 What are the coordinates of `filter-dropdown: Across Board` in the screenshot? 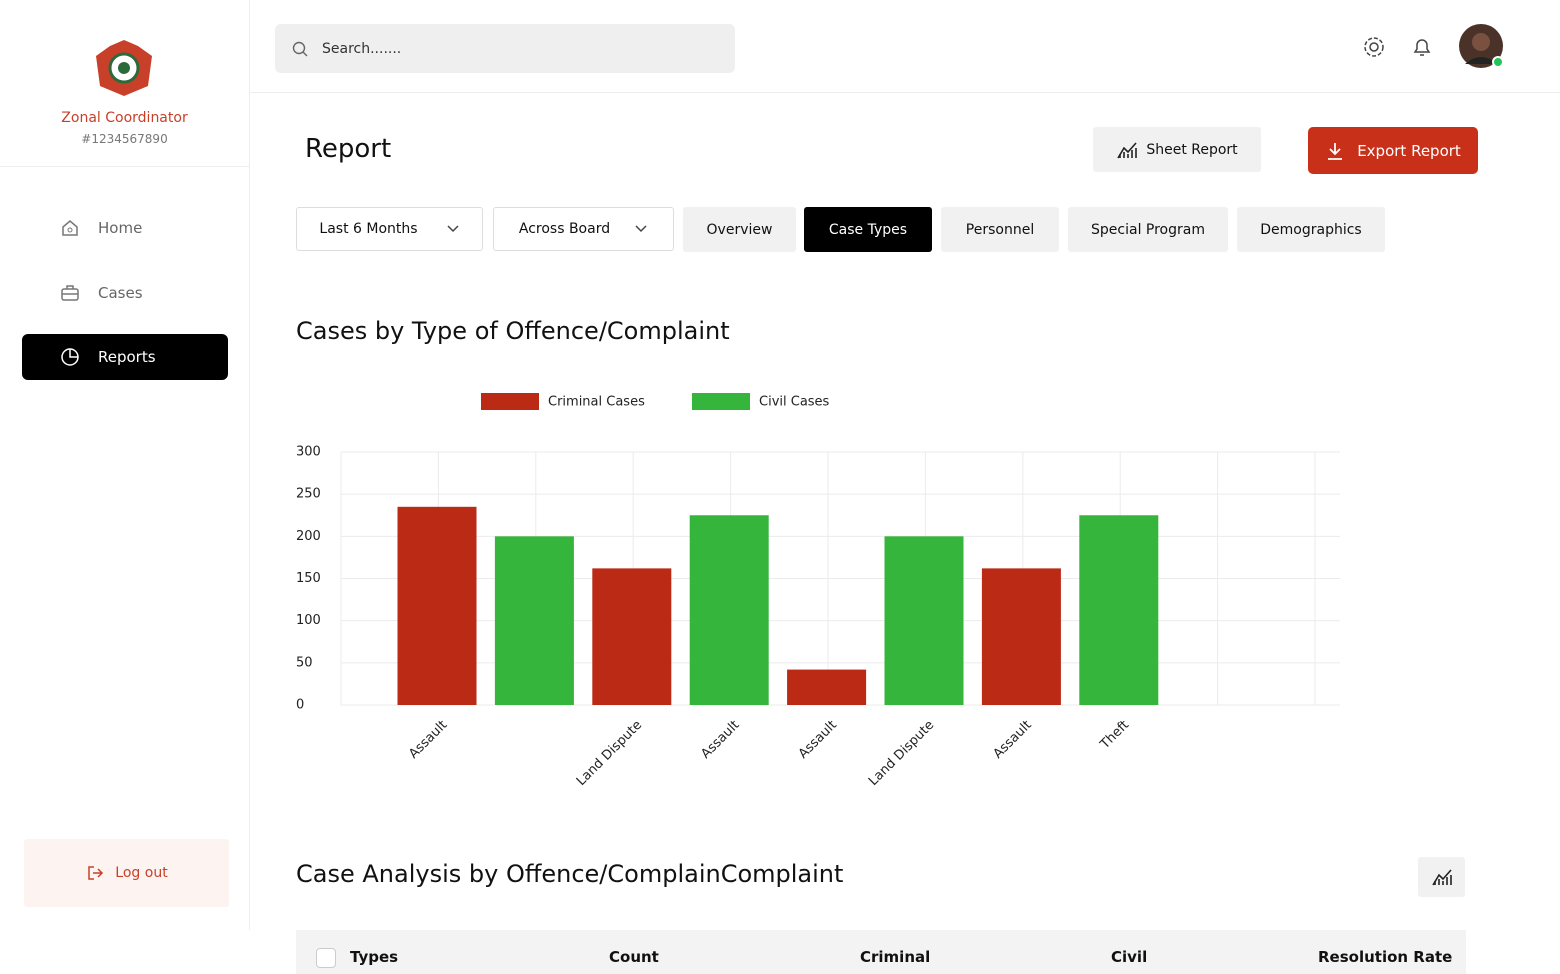 It's located at (583, 229).